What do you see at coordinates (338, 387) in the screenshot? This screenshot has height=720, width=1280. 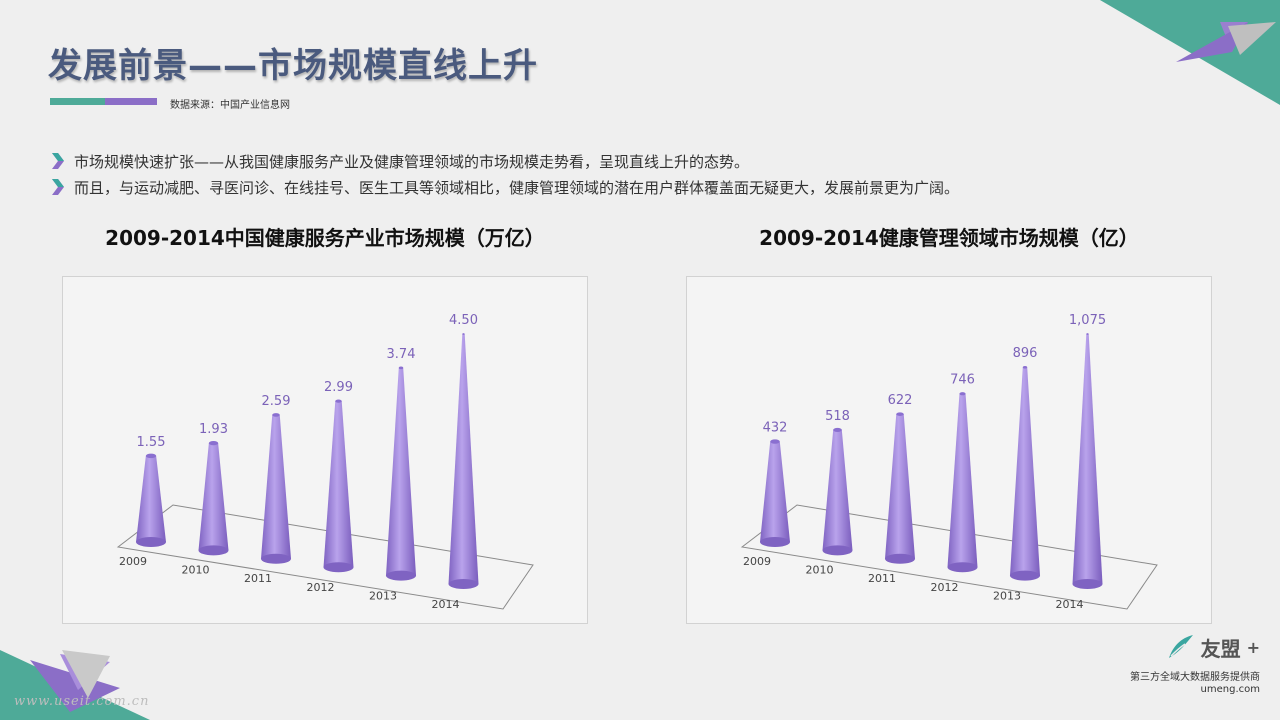 I see `data-label: 2.99` at bounding box center [338, 387].